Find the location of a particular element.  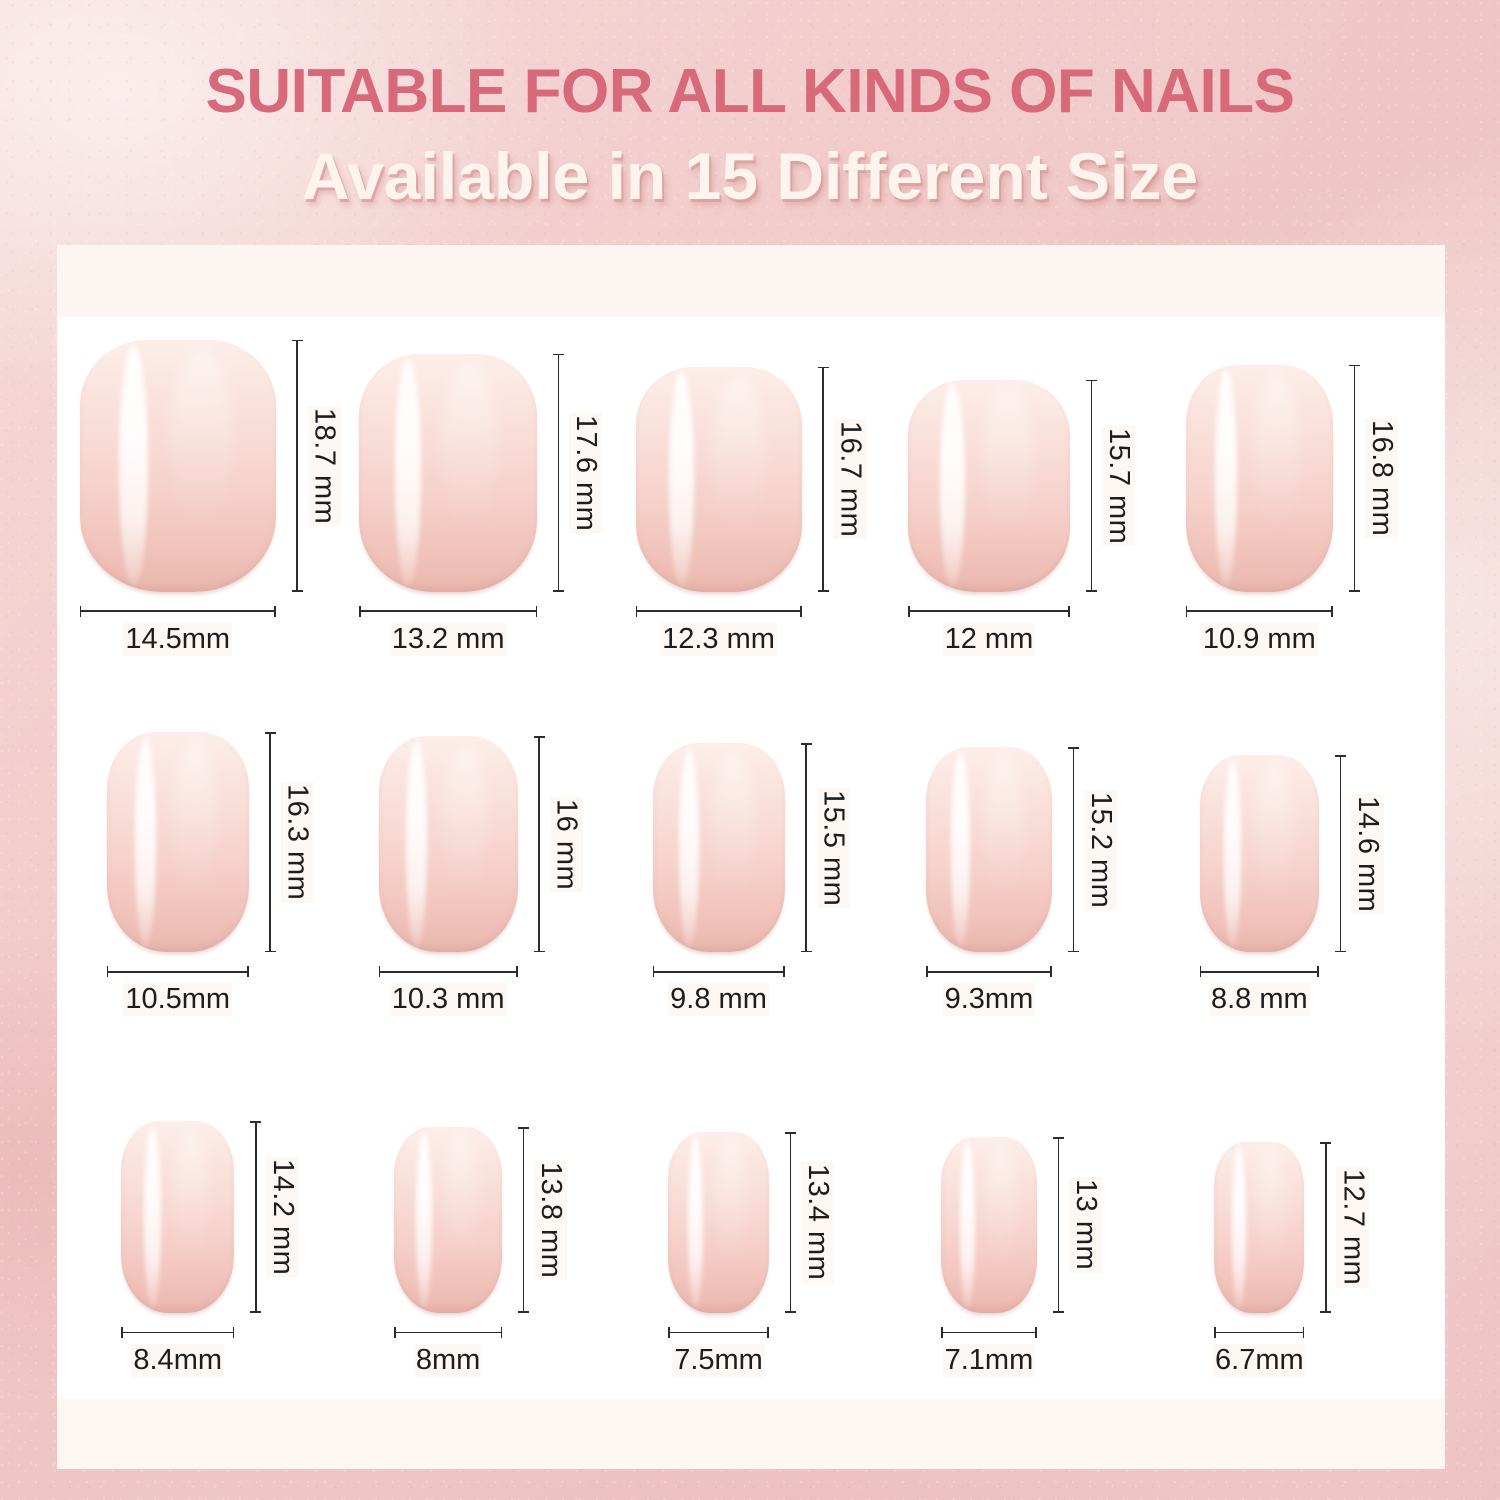

height-label: 12.7 mm is located at coordinates (1353, 1227).